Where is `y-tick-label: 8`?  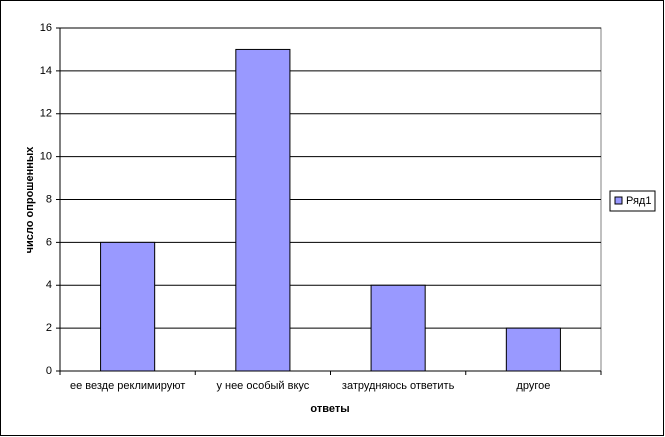 y-tick-label: 8 is located at coordinates (49, 199).